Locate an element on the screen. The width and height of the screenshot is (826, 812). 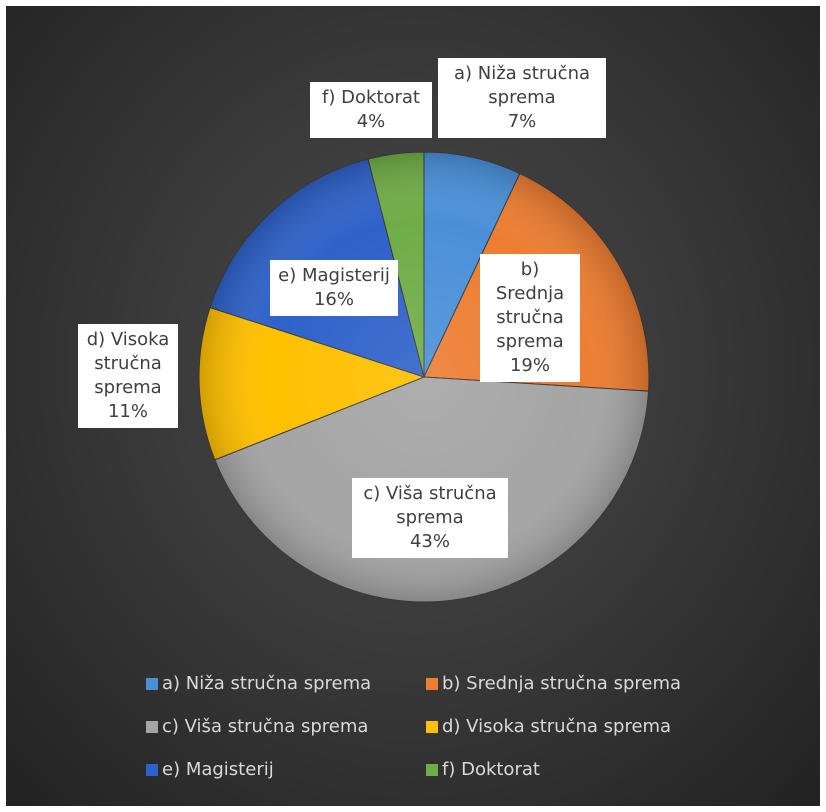
legend-item-f: f) Doktorat is located at coordinates (483, 770).